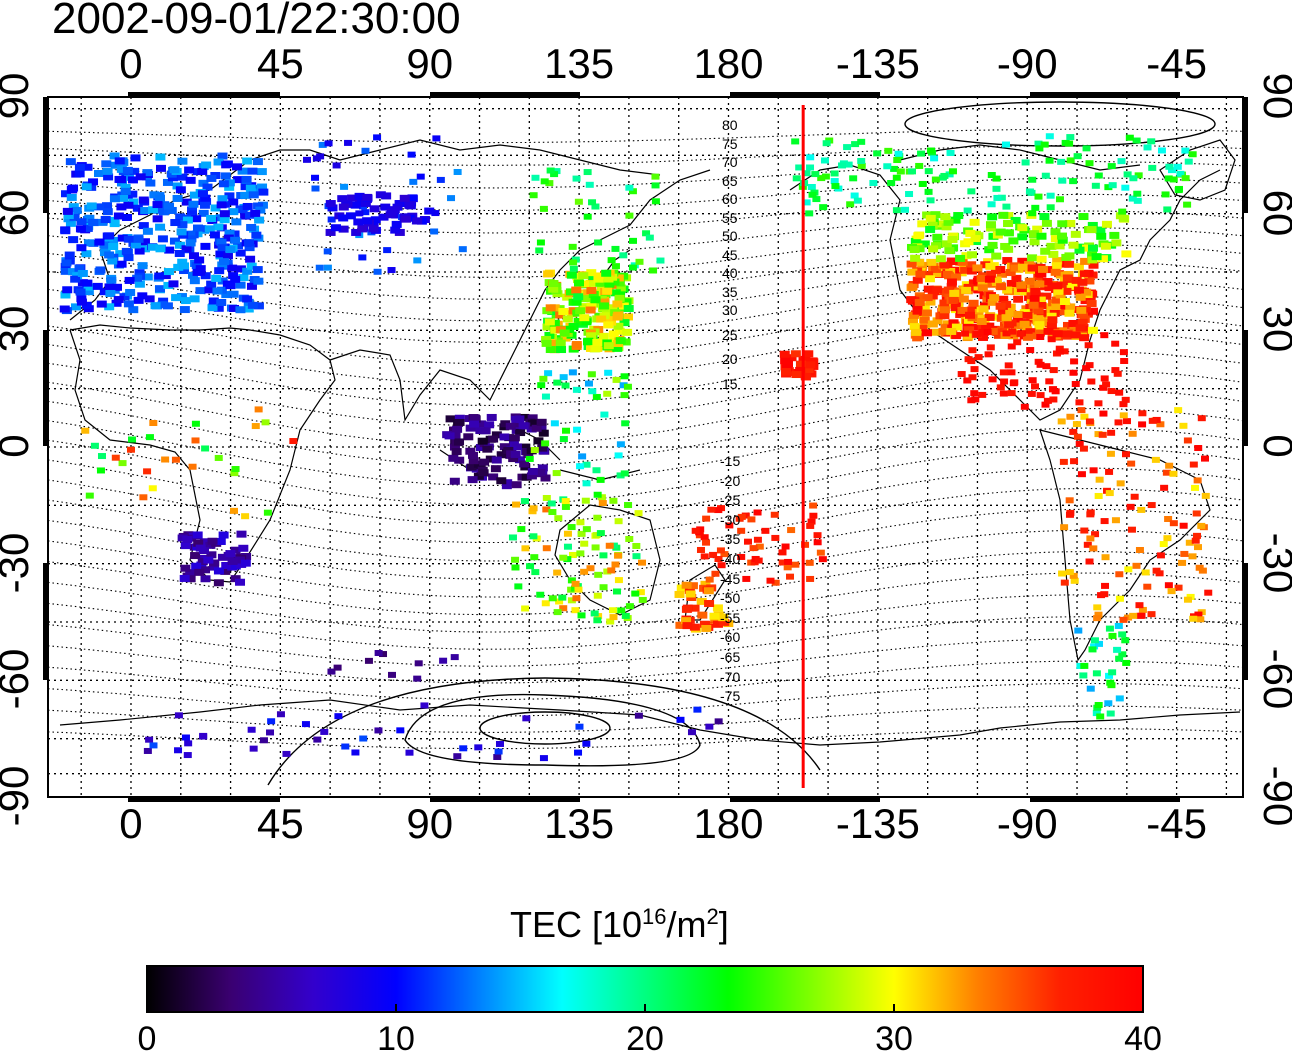 This screenshot has height=1059, width=1292. I want to click on mlat-label: -30, so click(730, 519).